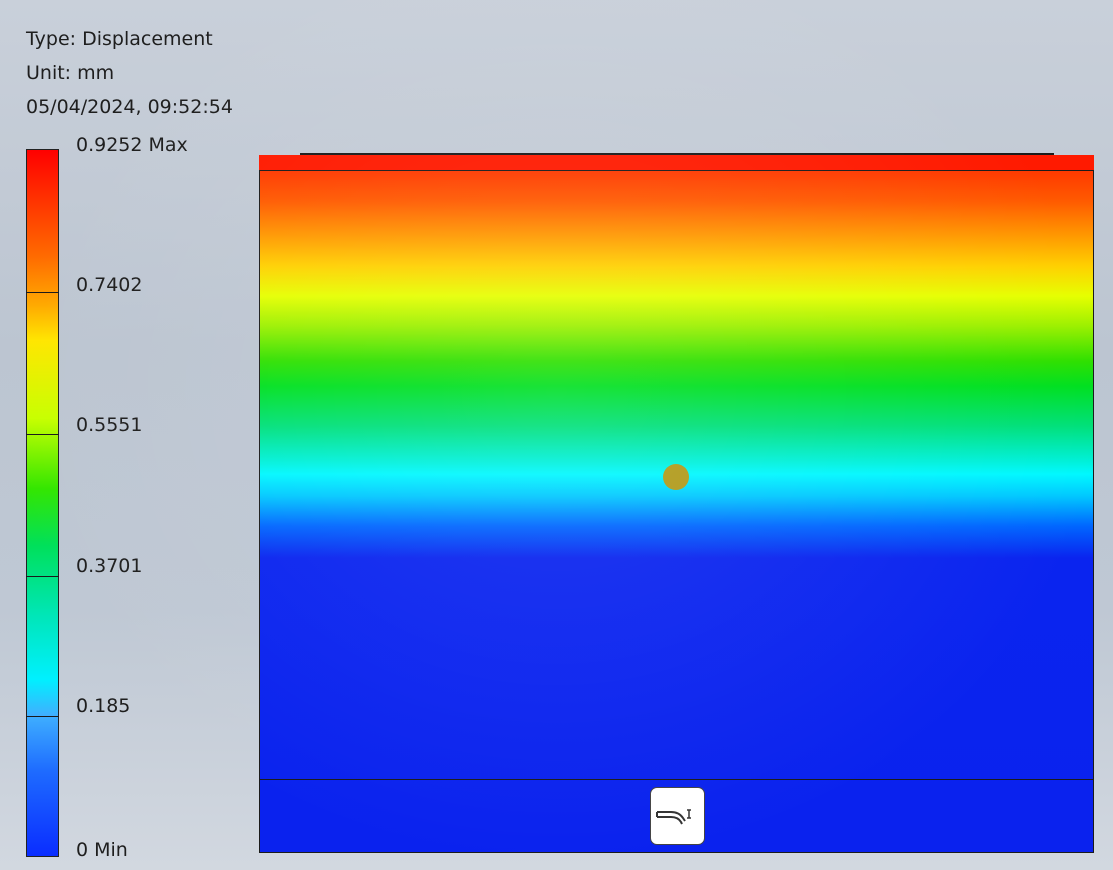 This screenshot has width=1113, height=870. Describe the element at coordinates (129, 107) in the screenshot. I see `result-timestamp: 05/04/2024, 09:52:54` at that location.